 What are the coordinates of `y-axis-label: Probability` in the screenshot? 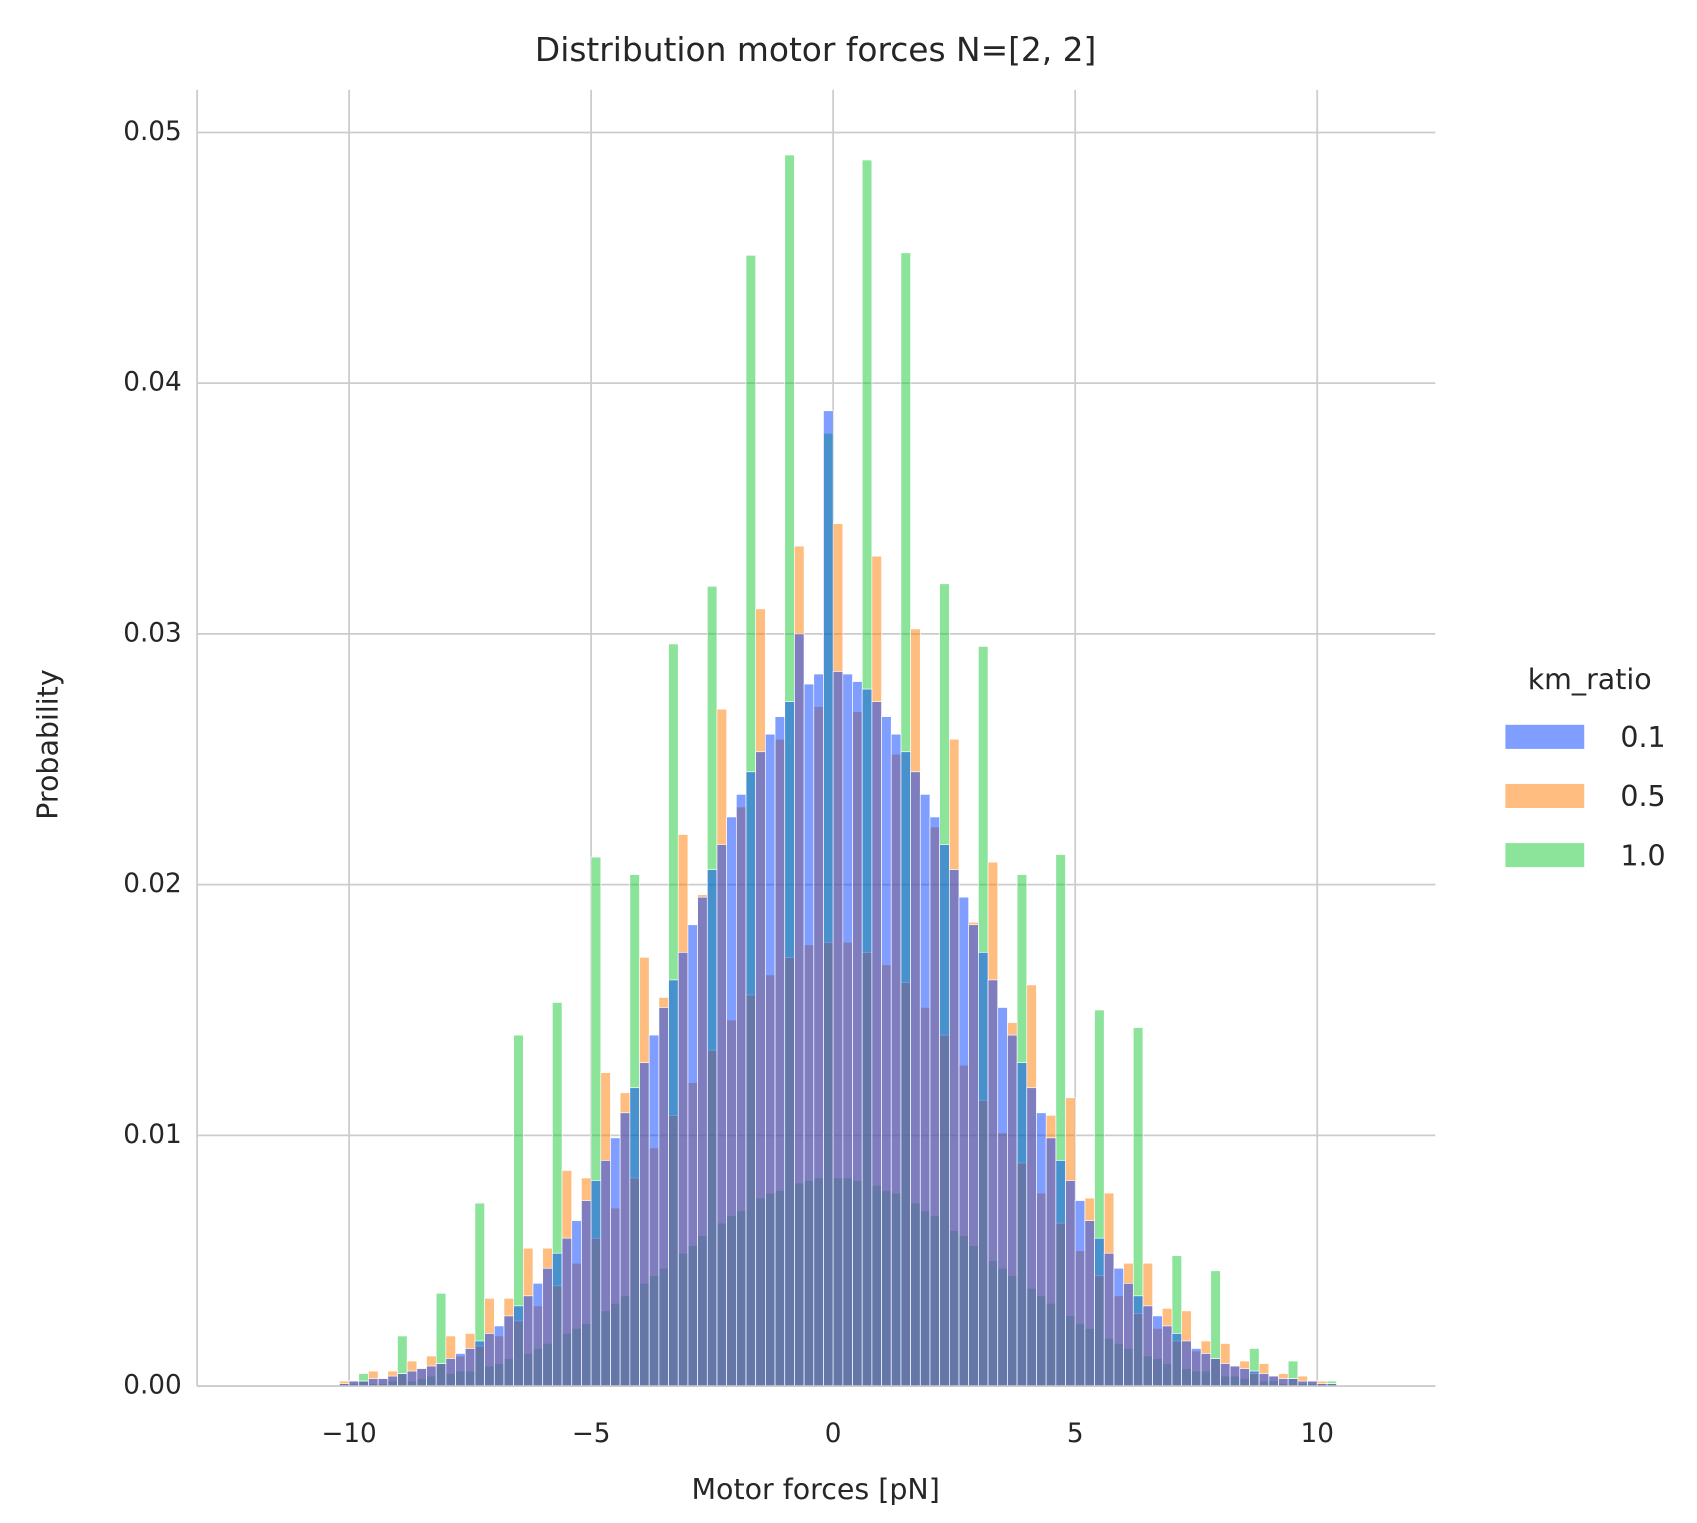 It's located at (47, 744).